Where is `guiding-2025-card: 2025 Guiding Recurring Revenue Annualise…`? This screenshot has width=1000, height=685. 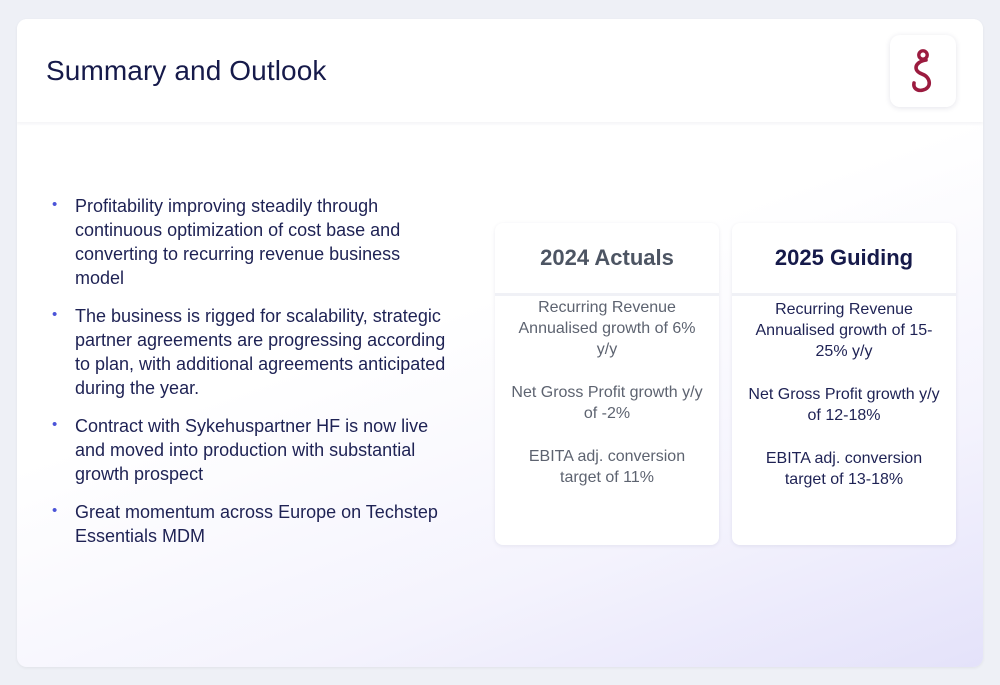
guiding-2025-card: 2025 Guiding Recurring Revenue Annualise… is located at coordinates (844, 384).